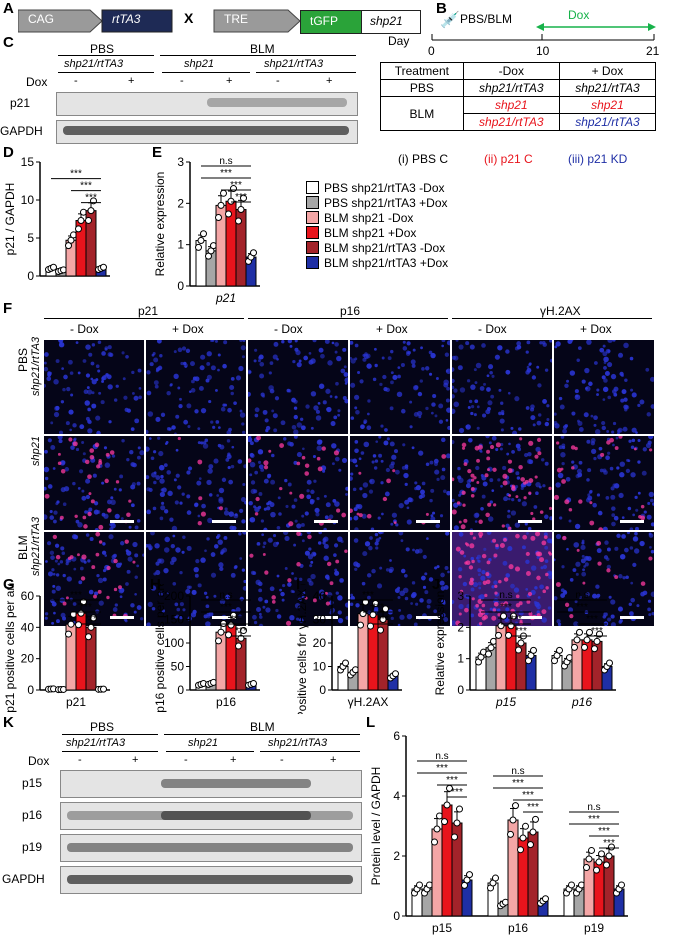 This screenshot has height=946, width=675. Describe the element at coordinates (174, 596) in the screenshot. I see `y-tick-label: 200` at that location.